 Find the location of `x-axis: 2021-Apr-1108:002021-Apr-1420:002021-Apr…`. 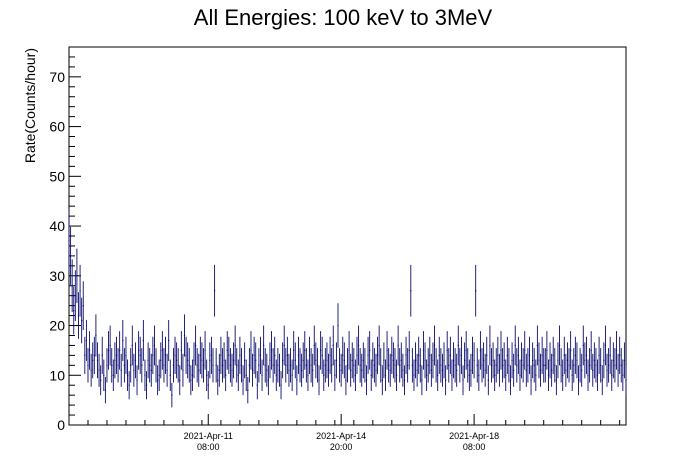

x-axis: 2021-Apr-1108:002021-Apr-1420:002021-Apr… is located at coordinates (344, 433).